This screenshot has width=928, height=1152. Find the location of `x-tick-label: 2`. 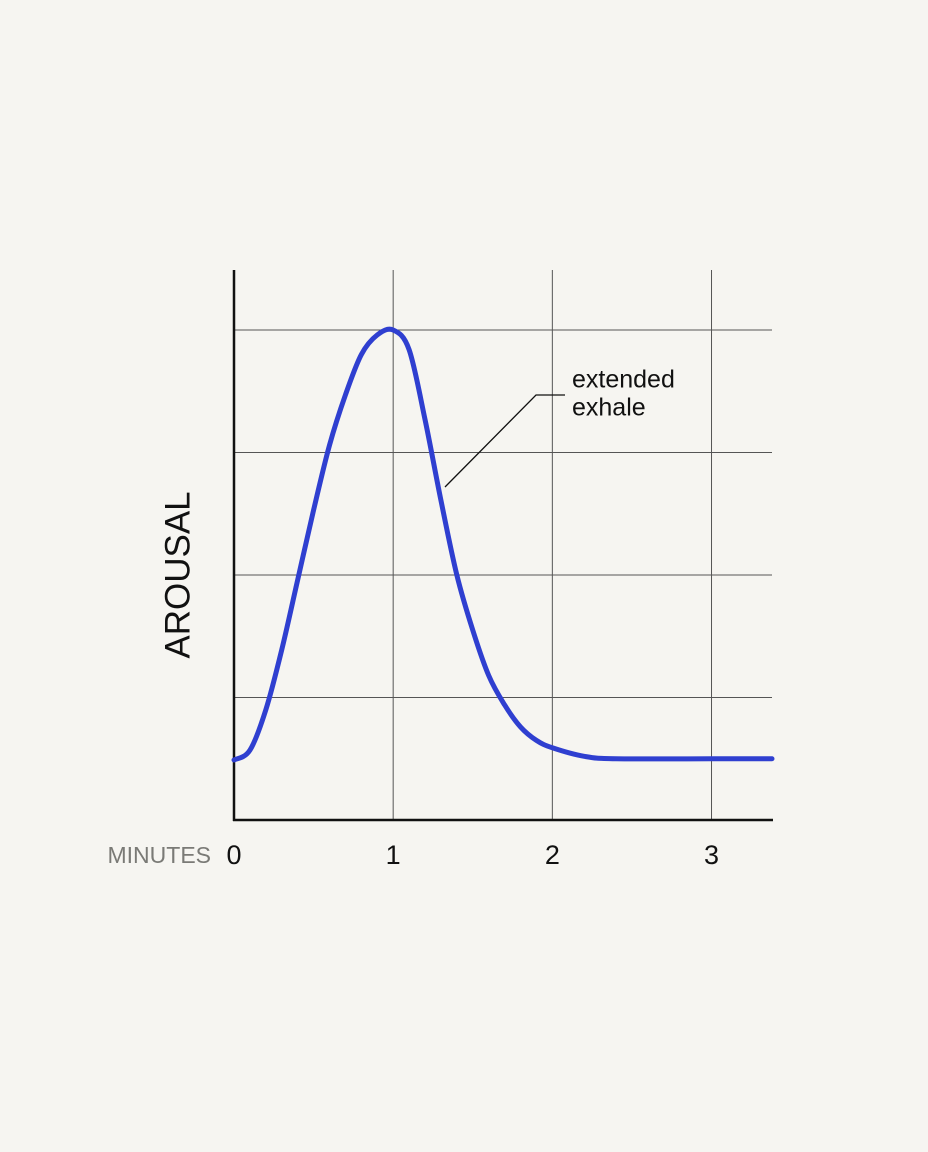

x-tick-label: 2 is located at coordinates (552, 855).